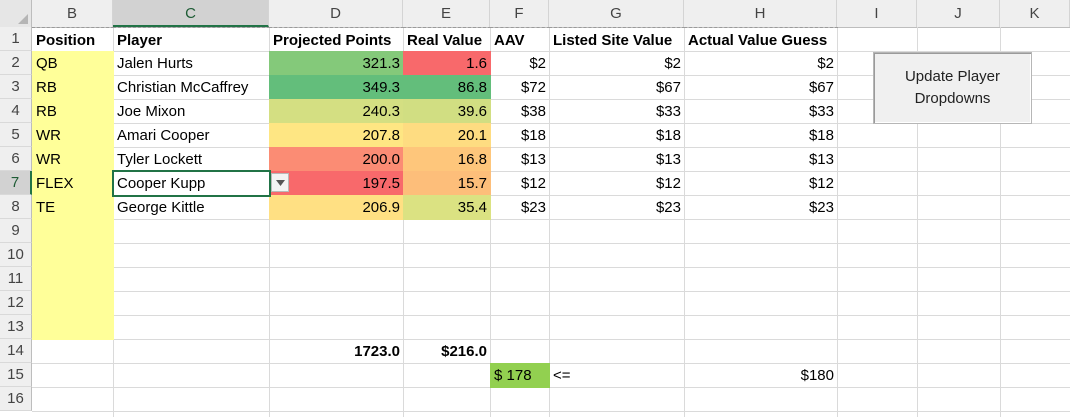 This screenshot has height=417, width=1070. What do you see at coordinates (72, 13) in the screenshot?
I see `column-header-b: B` at bounding box center [72, 13].